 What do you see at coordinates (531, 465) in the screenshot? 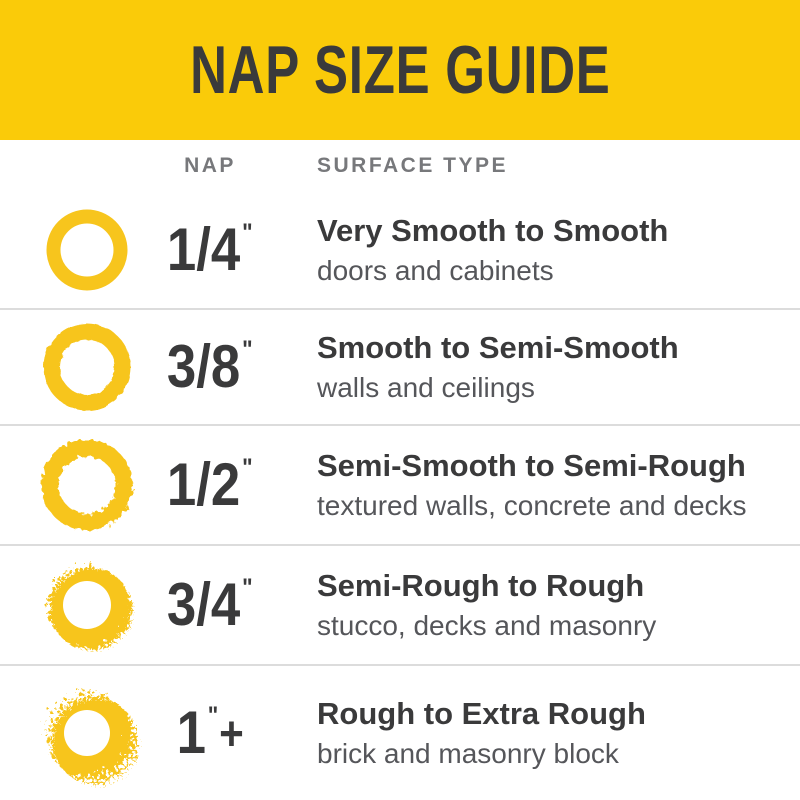
I see `surface-type-title: Semi-Smooth to Semi-Rough` at bounding box center [531, 465].